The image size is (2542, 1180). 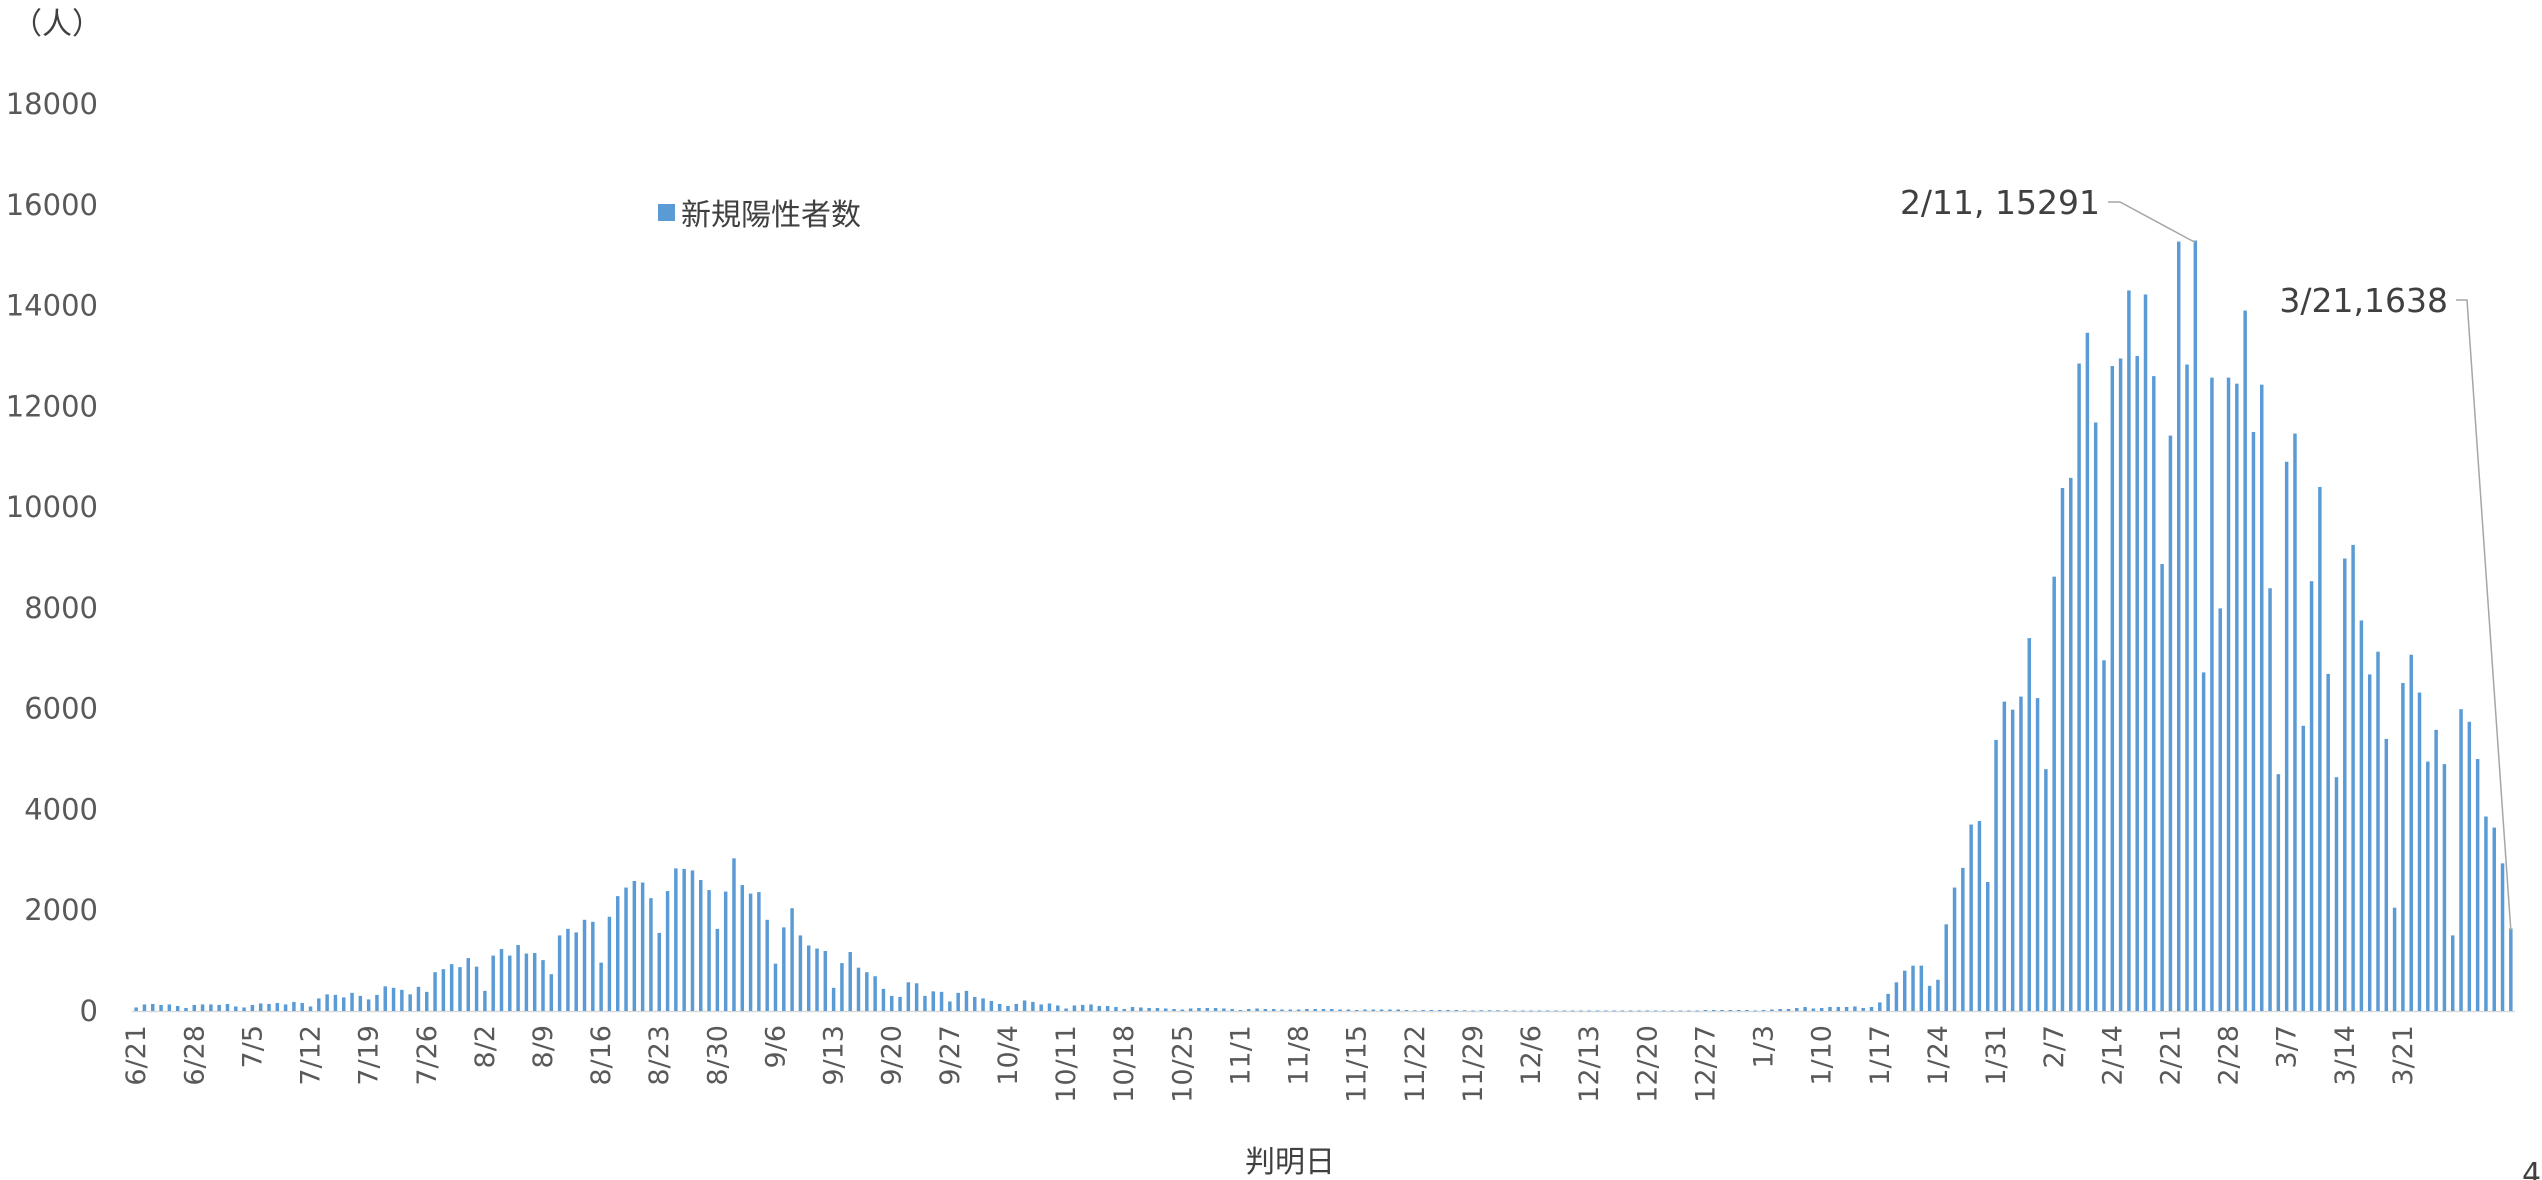 What do you see at coordinates (892, 1055) in the screenshot?
I see `x-tick-label: 9/20` at bounding box center [892, 1055].